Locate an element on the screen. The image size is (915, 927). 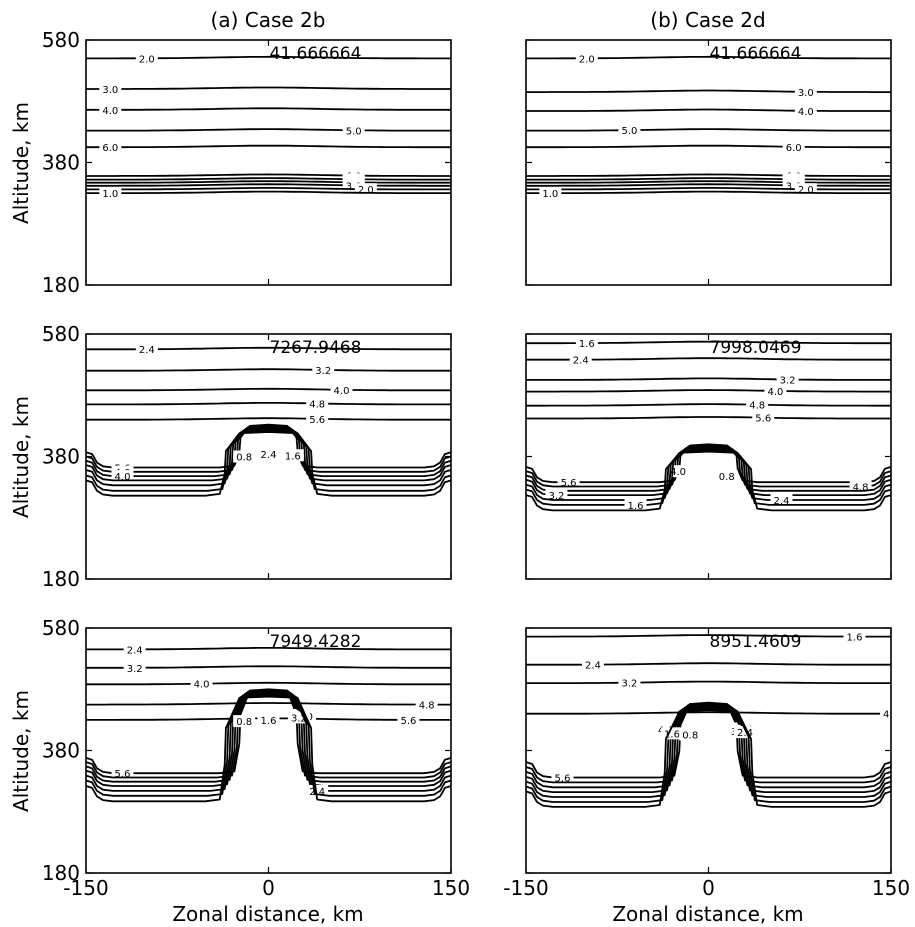
contour-lines: 1.62.43.24.04.85.65.6 4.84.03.2 2.41.60.8 is located at coordinates (708, 424).